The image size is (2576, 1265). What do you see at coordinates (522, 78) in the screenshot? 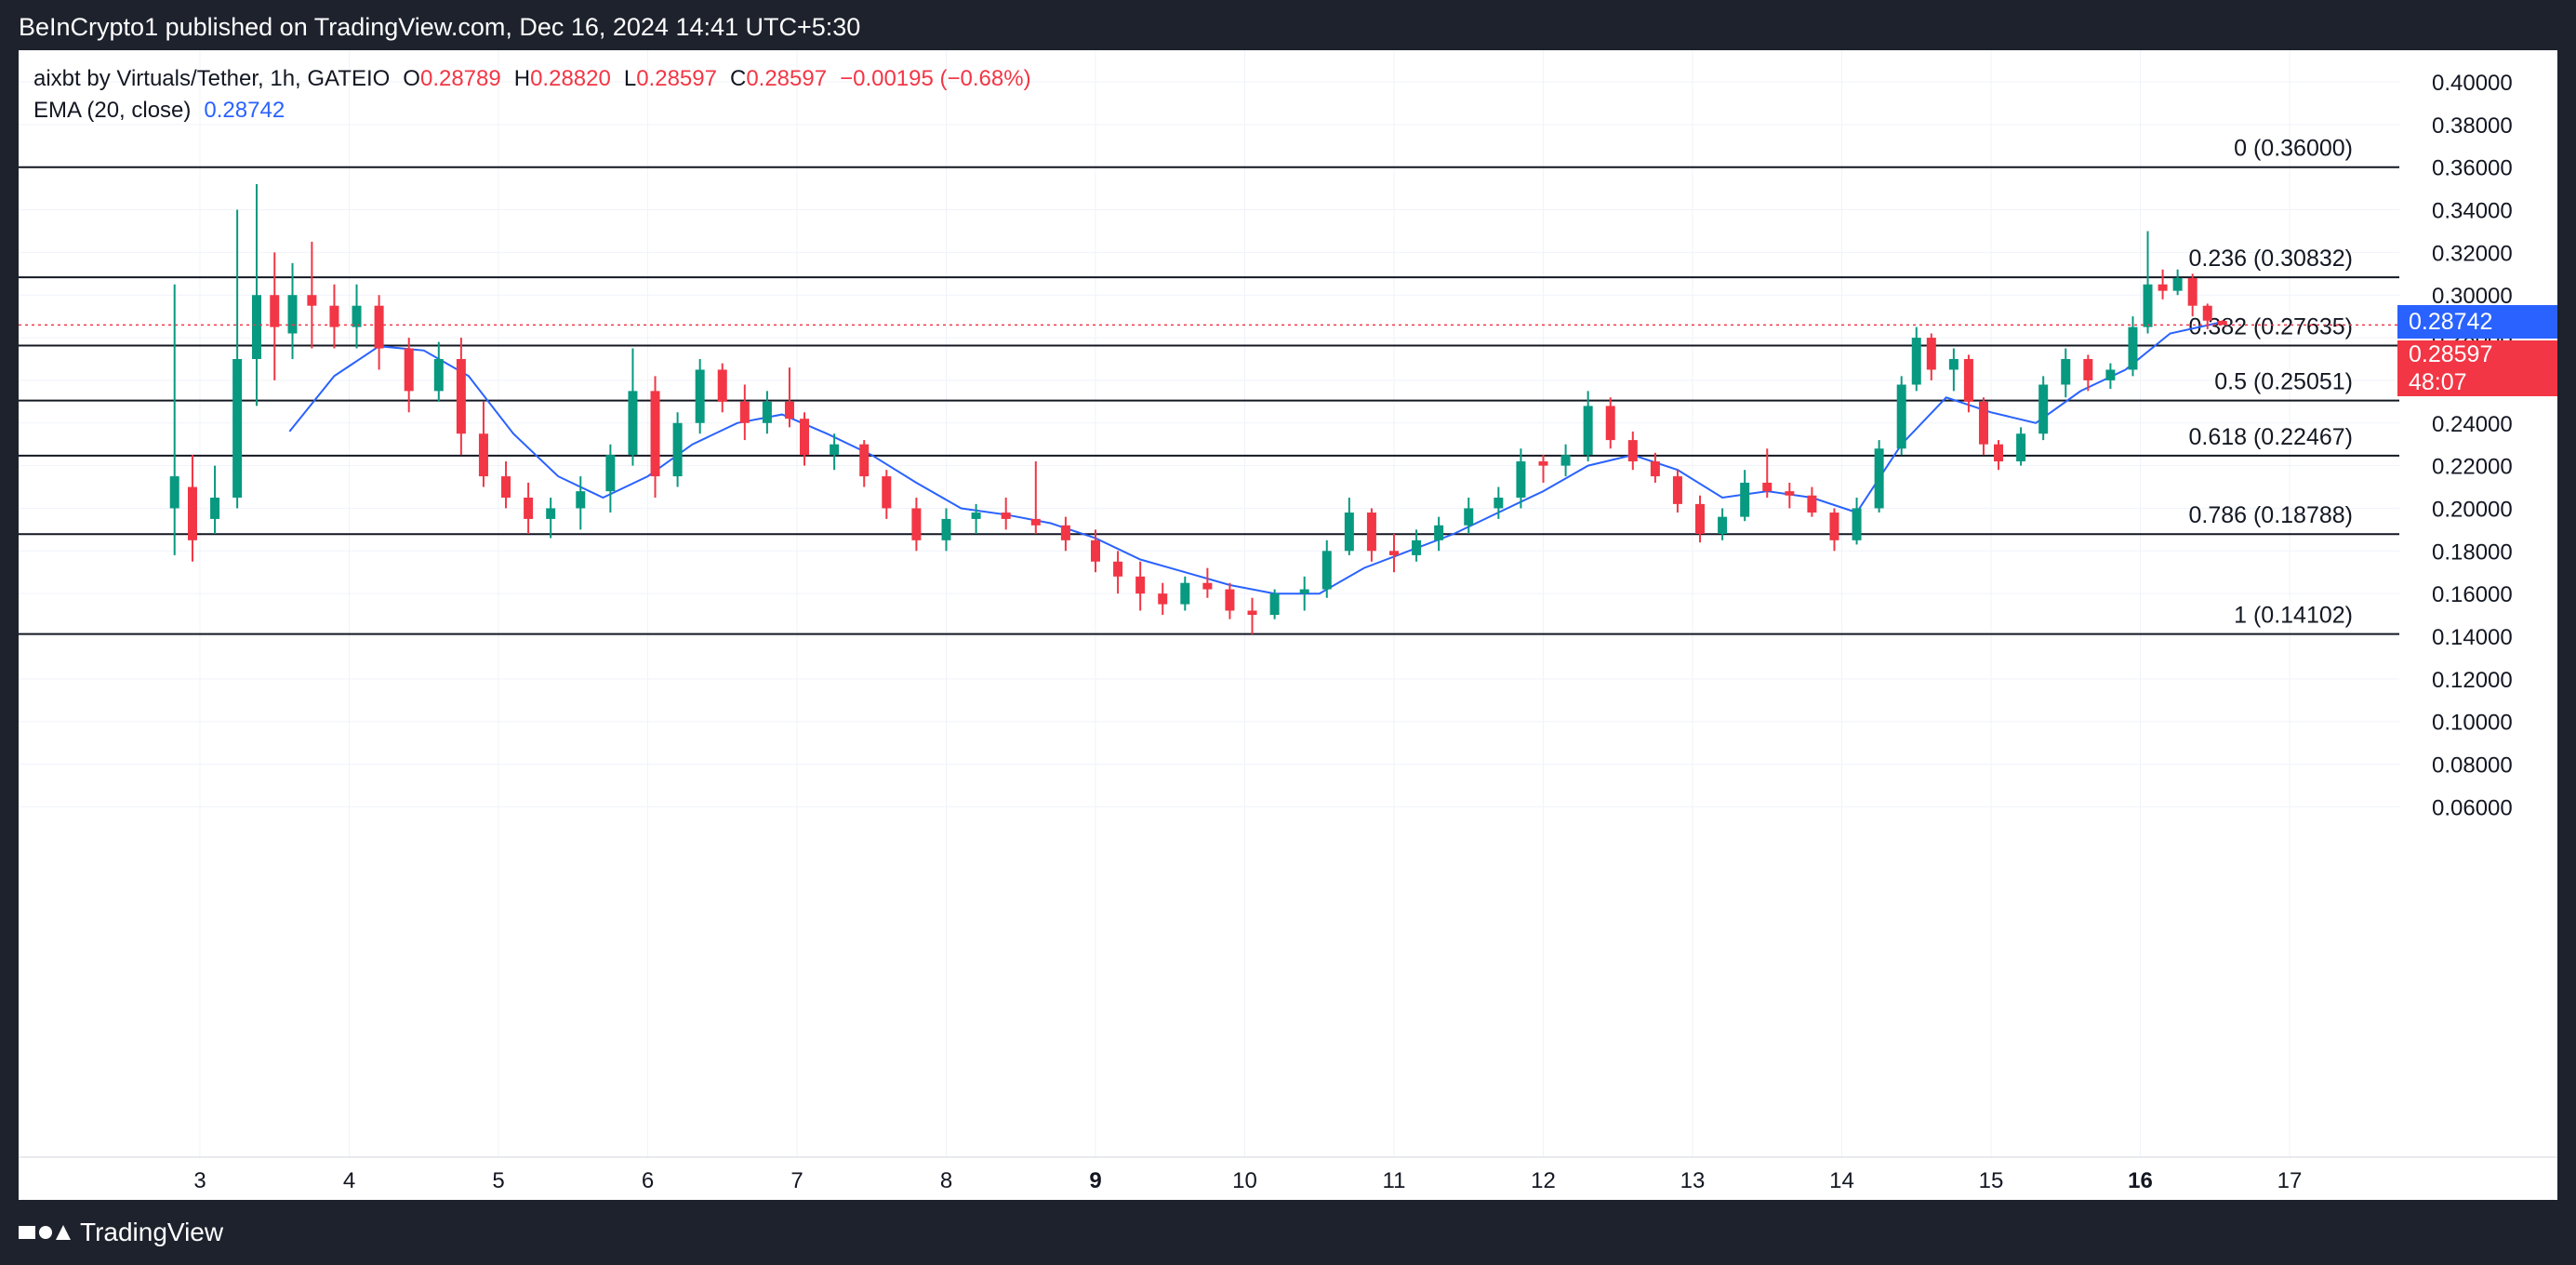
I see `legend-high-label: H` at bounding box center [522, 78].